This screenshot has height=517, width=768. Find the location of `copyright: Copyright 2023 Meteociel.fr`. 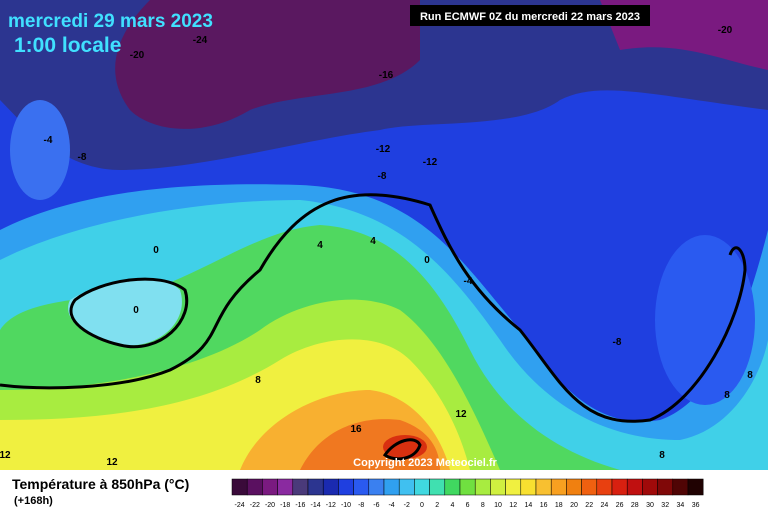

copyright: Copyright 2023 Meteociel.fr is located at coordinates (425, 463).